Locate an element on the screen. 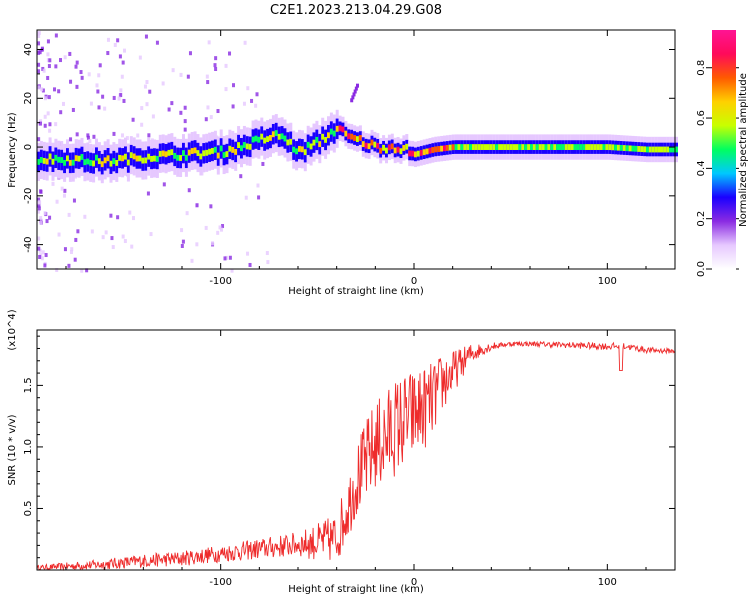  snr-xtick-label: 100 is located at coordinates (607, 582).